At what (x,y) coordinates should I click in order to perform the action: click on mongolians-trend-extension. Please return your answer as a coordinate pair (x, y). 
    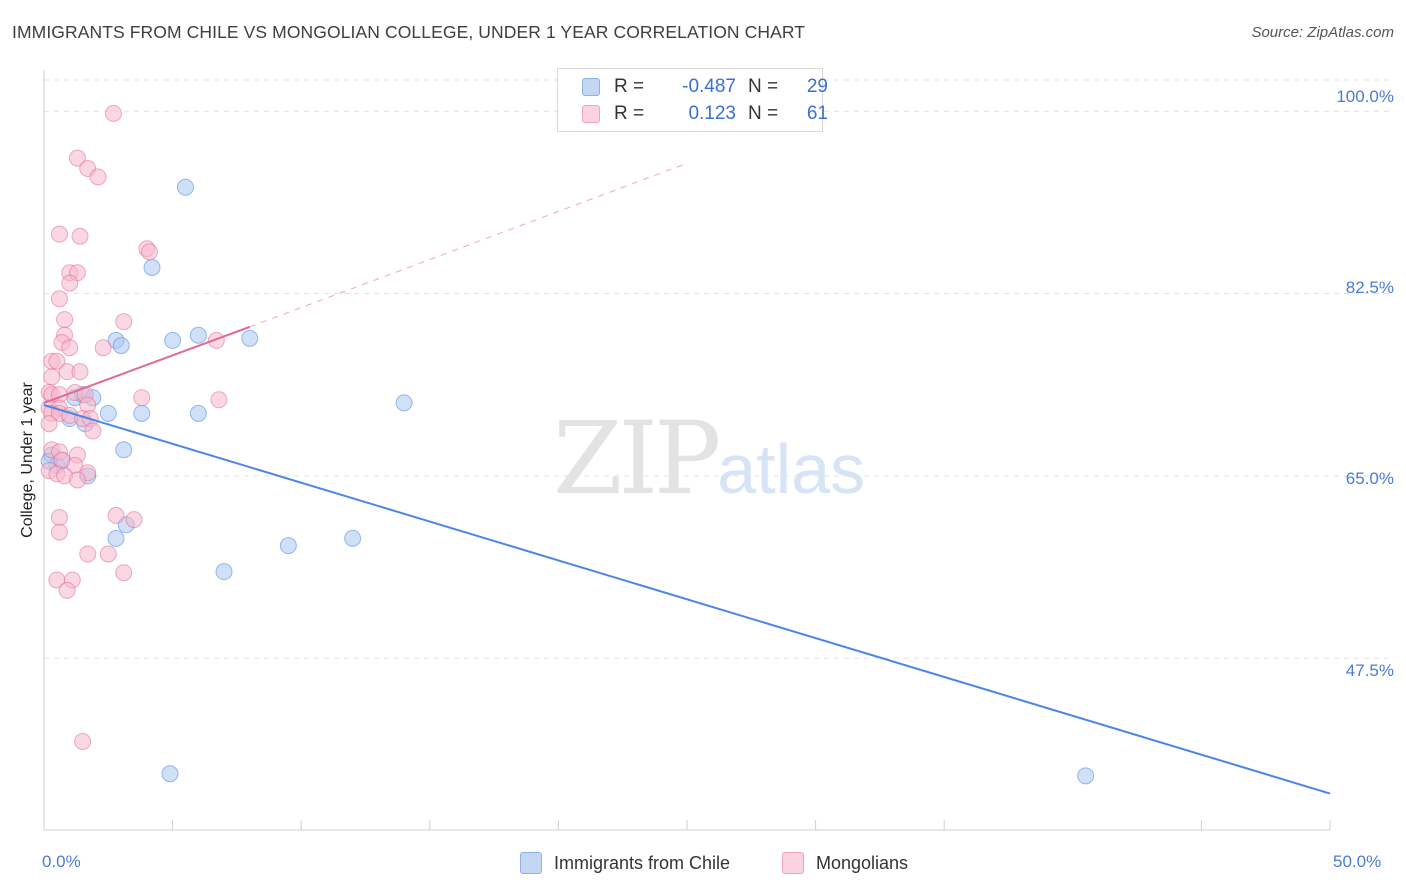
    Looking at the image, I should click on (468, 245).